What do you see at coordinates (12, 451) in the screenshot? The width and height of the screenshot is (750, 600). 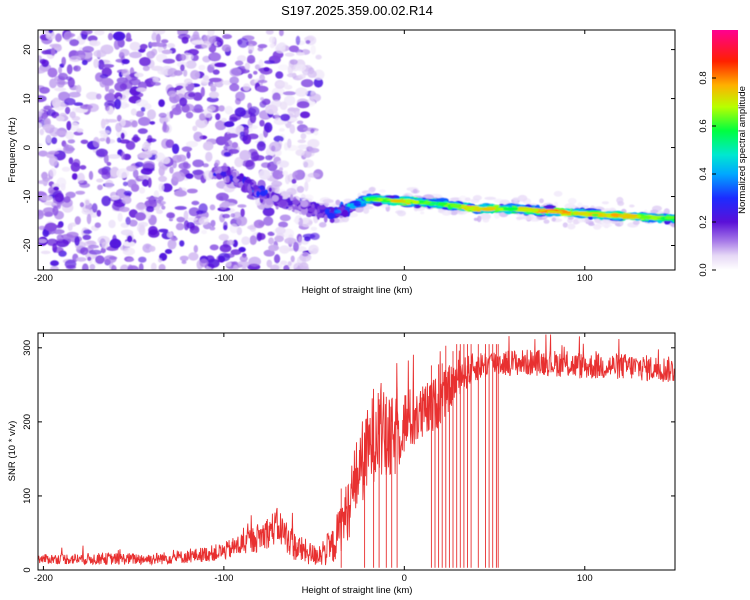 I see `snr-y-label: SNR (10 * v/v)` at bounding box center [12, 451].